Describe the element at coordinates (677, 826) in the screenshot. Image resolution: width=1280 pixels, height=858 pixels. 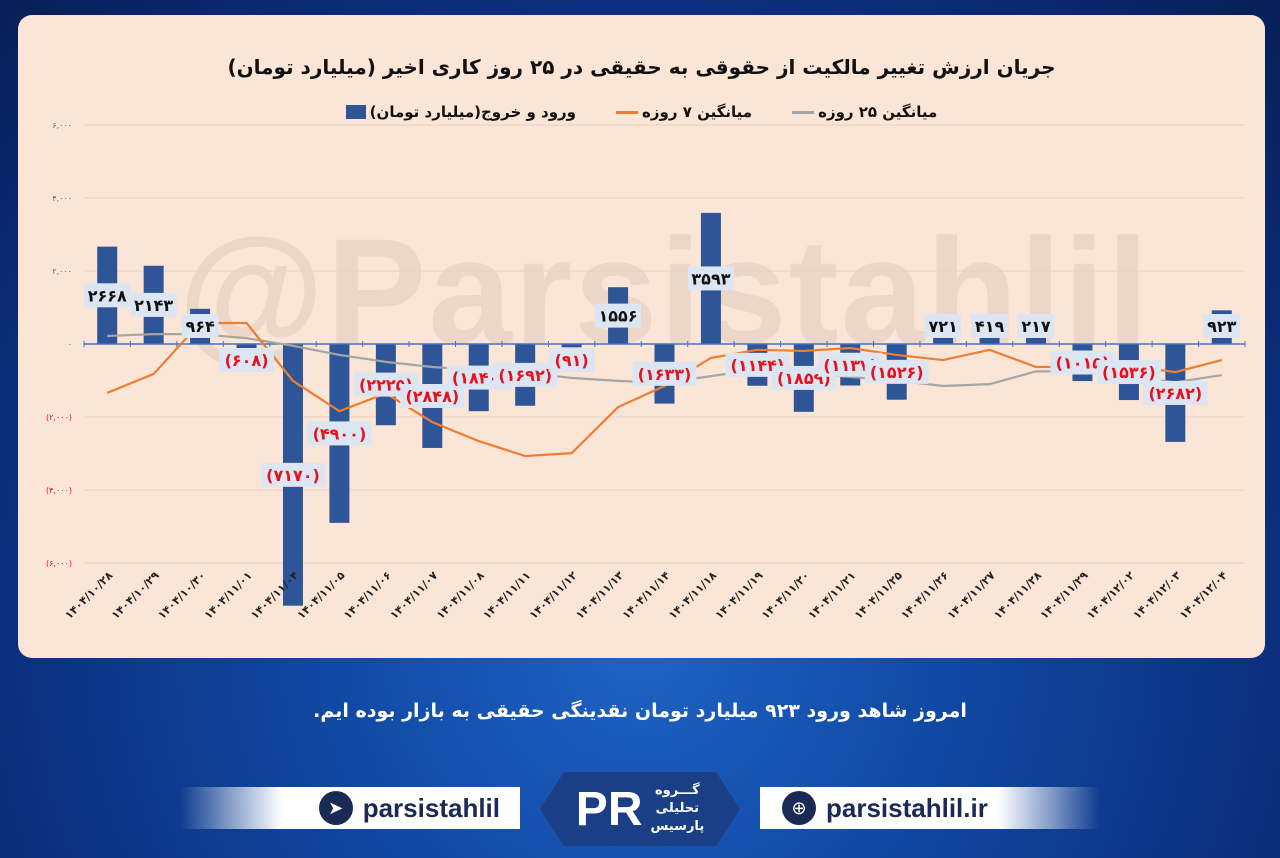
I see `logo-line: پارسیس` at that location.